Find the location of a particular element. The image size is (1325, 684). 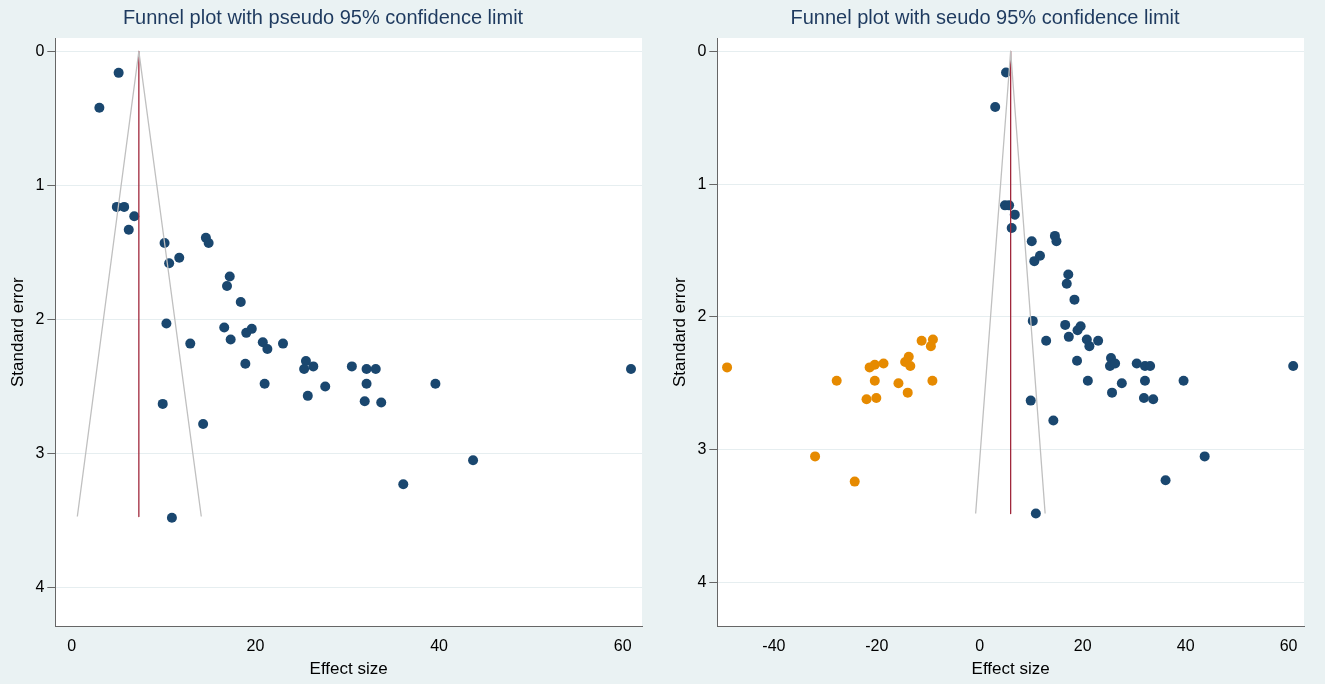

x-tick-label: 20 is located at coordinates (1082, 646).